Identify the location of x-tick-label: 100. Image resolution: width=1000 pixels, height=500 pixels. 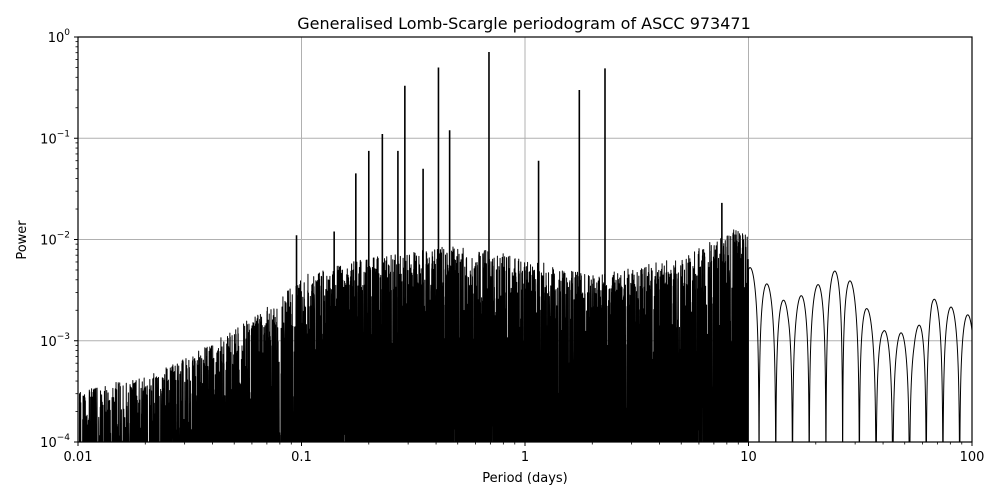
(972, 457).